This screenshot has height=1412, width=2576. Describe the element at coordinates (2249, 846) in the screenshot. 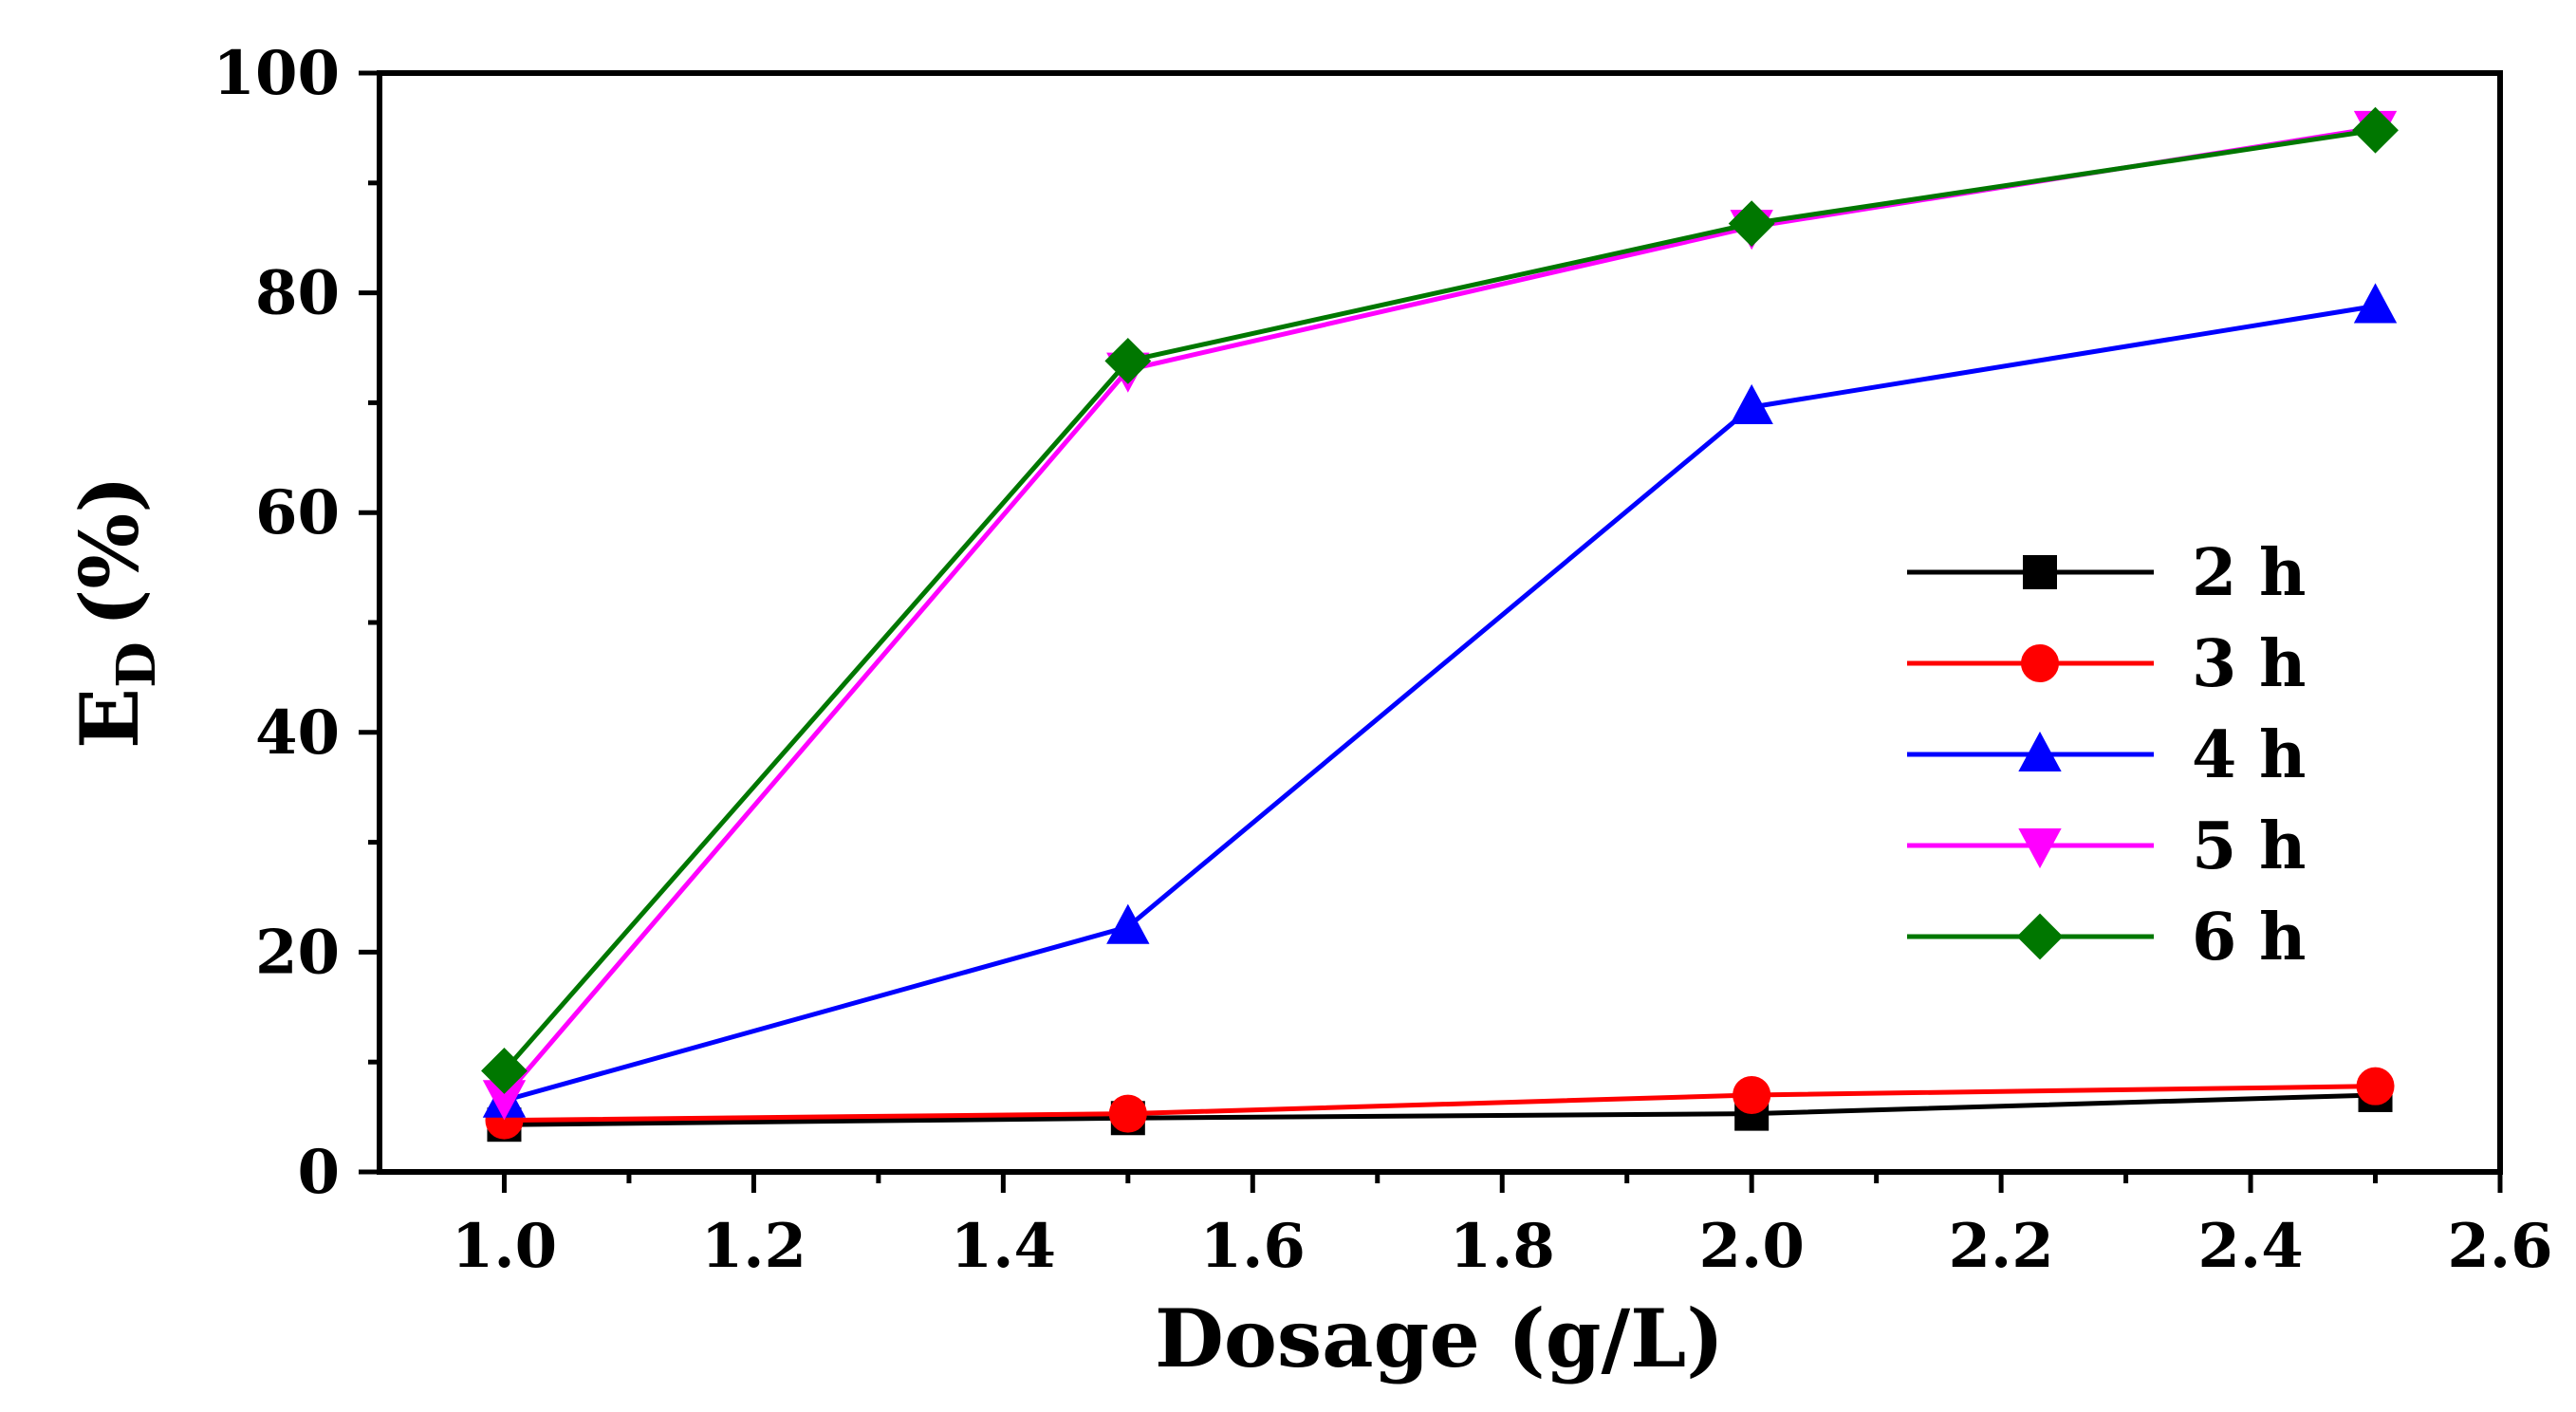

I see `legend-label: 5 h` at that location.